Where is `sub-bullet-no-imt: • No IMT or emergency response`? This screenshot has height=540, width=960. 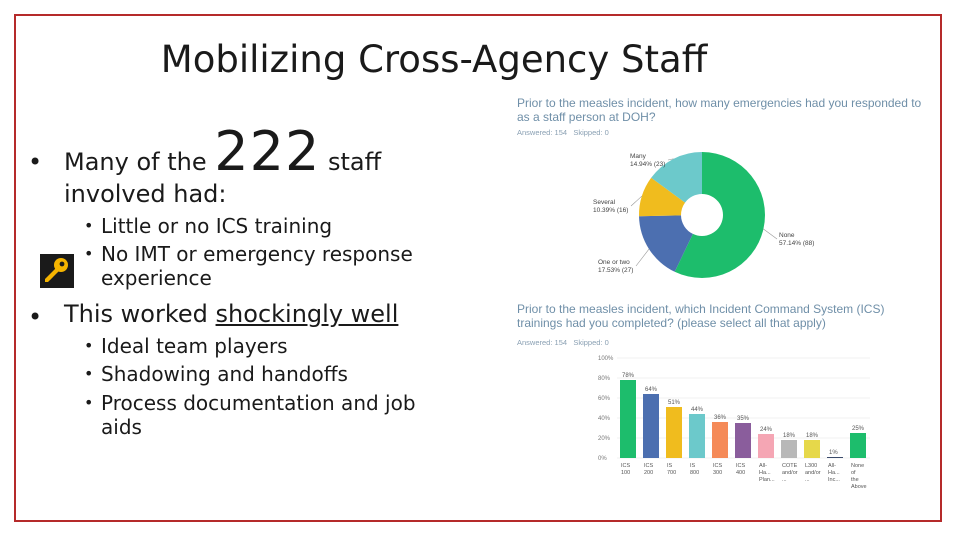
sub-bullet-no-imt: • No IMT or emergency response is located at coordinates (248, 254).